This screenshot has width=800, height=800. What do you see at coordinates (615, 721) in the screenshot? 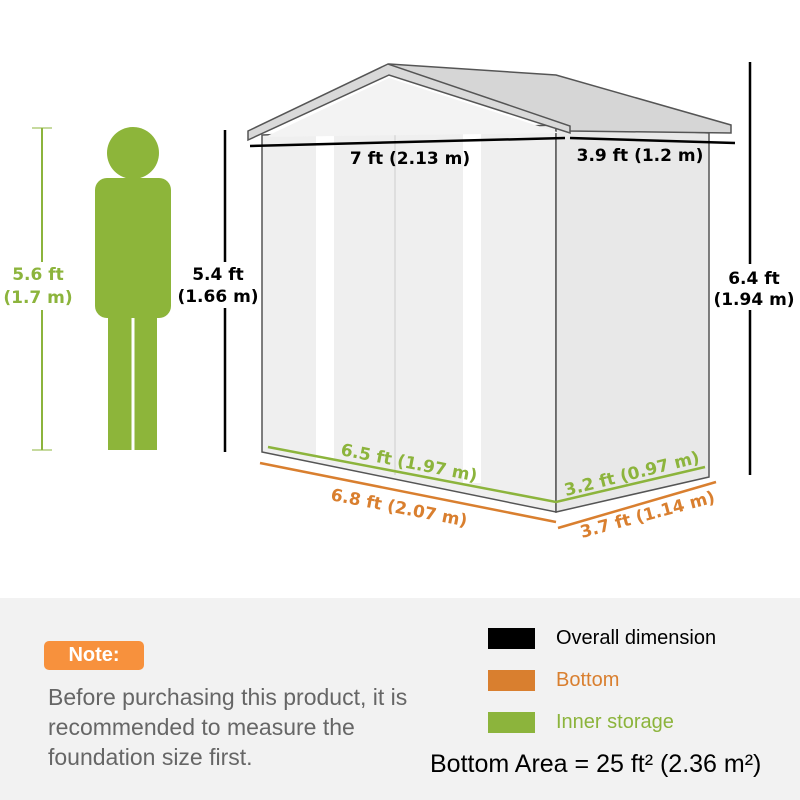
I see `legend-label: Inner storage` at bounding box center [615, 721].